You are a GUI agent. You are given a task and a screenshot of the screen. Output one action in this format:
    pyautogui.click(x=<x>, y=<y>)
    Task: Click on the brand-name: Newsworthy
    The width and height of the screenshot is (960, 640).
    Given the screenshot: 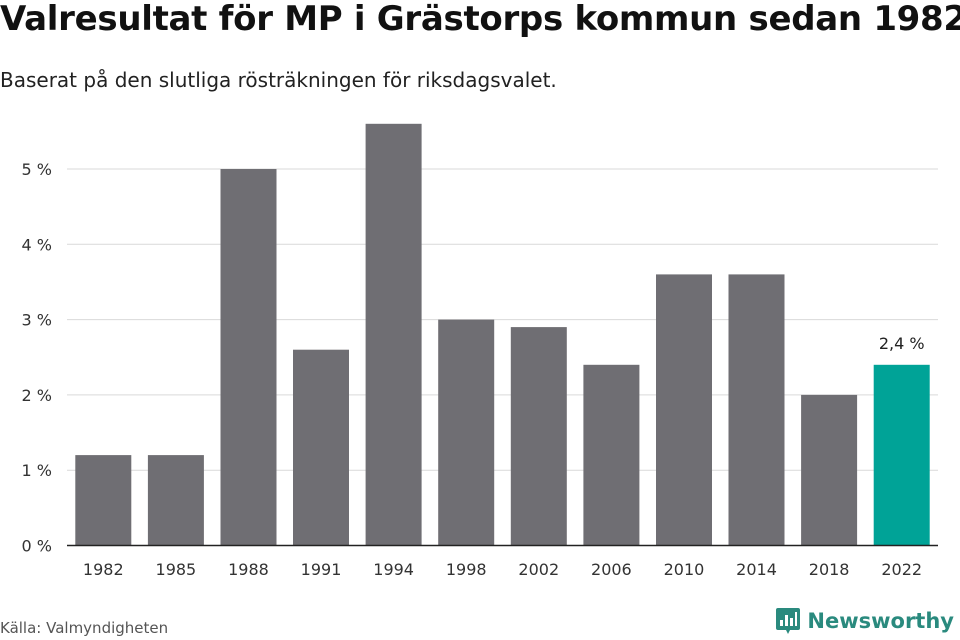 What is the action you would take?
    pyautogui.click(x=880, y=621)
    